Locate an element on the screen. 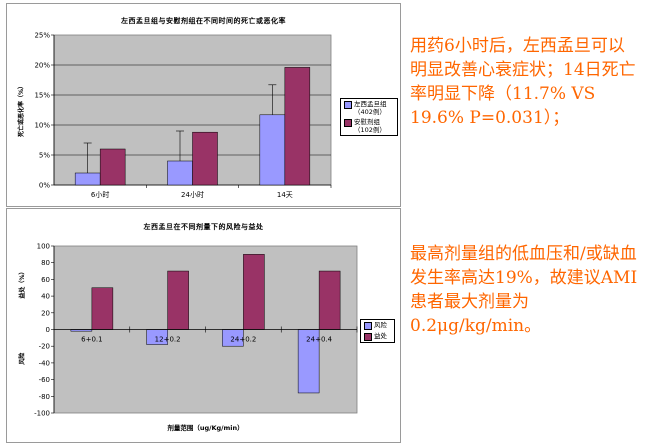 The height and width of the screenshot is (447, 648). chart-legend: 左西孟旦组 （402例） 安慰剂组 （102例） is located at coordinates (369, 117).